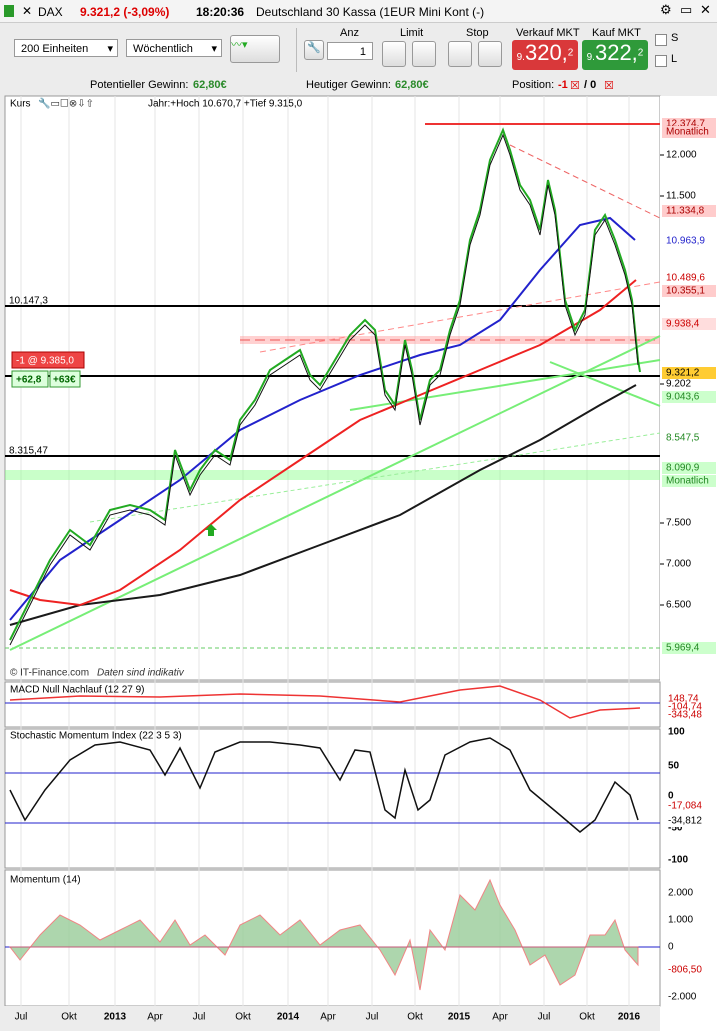 The width and height of the screenshot is (717, 1031). What do you see at coordinates (324, 785) in the screenshot?
I see `stochastic-line` at bounding box center [324, 785].